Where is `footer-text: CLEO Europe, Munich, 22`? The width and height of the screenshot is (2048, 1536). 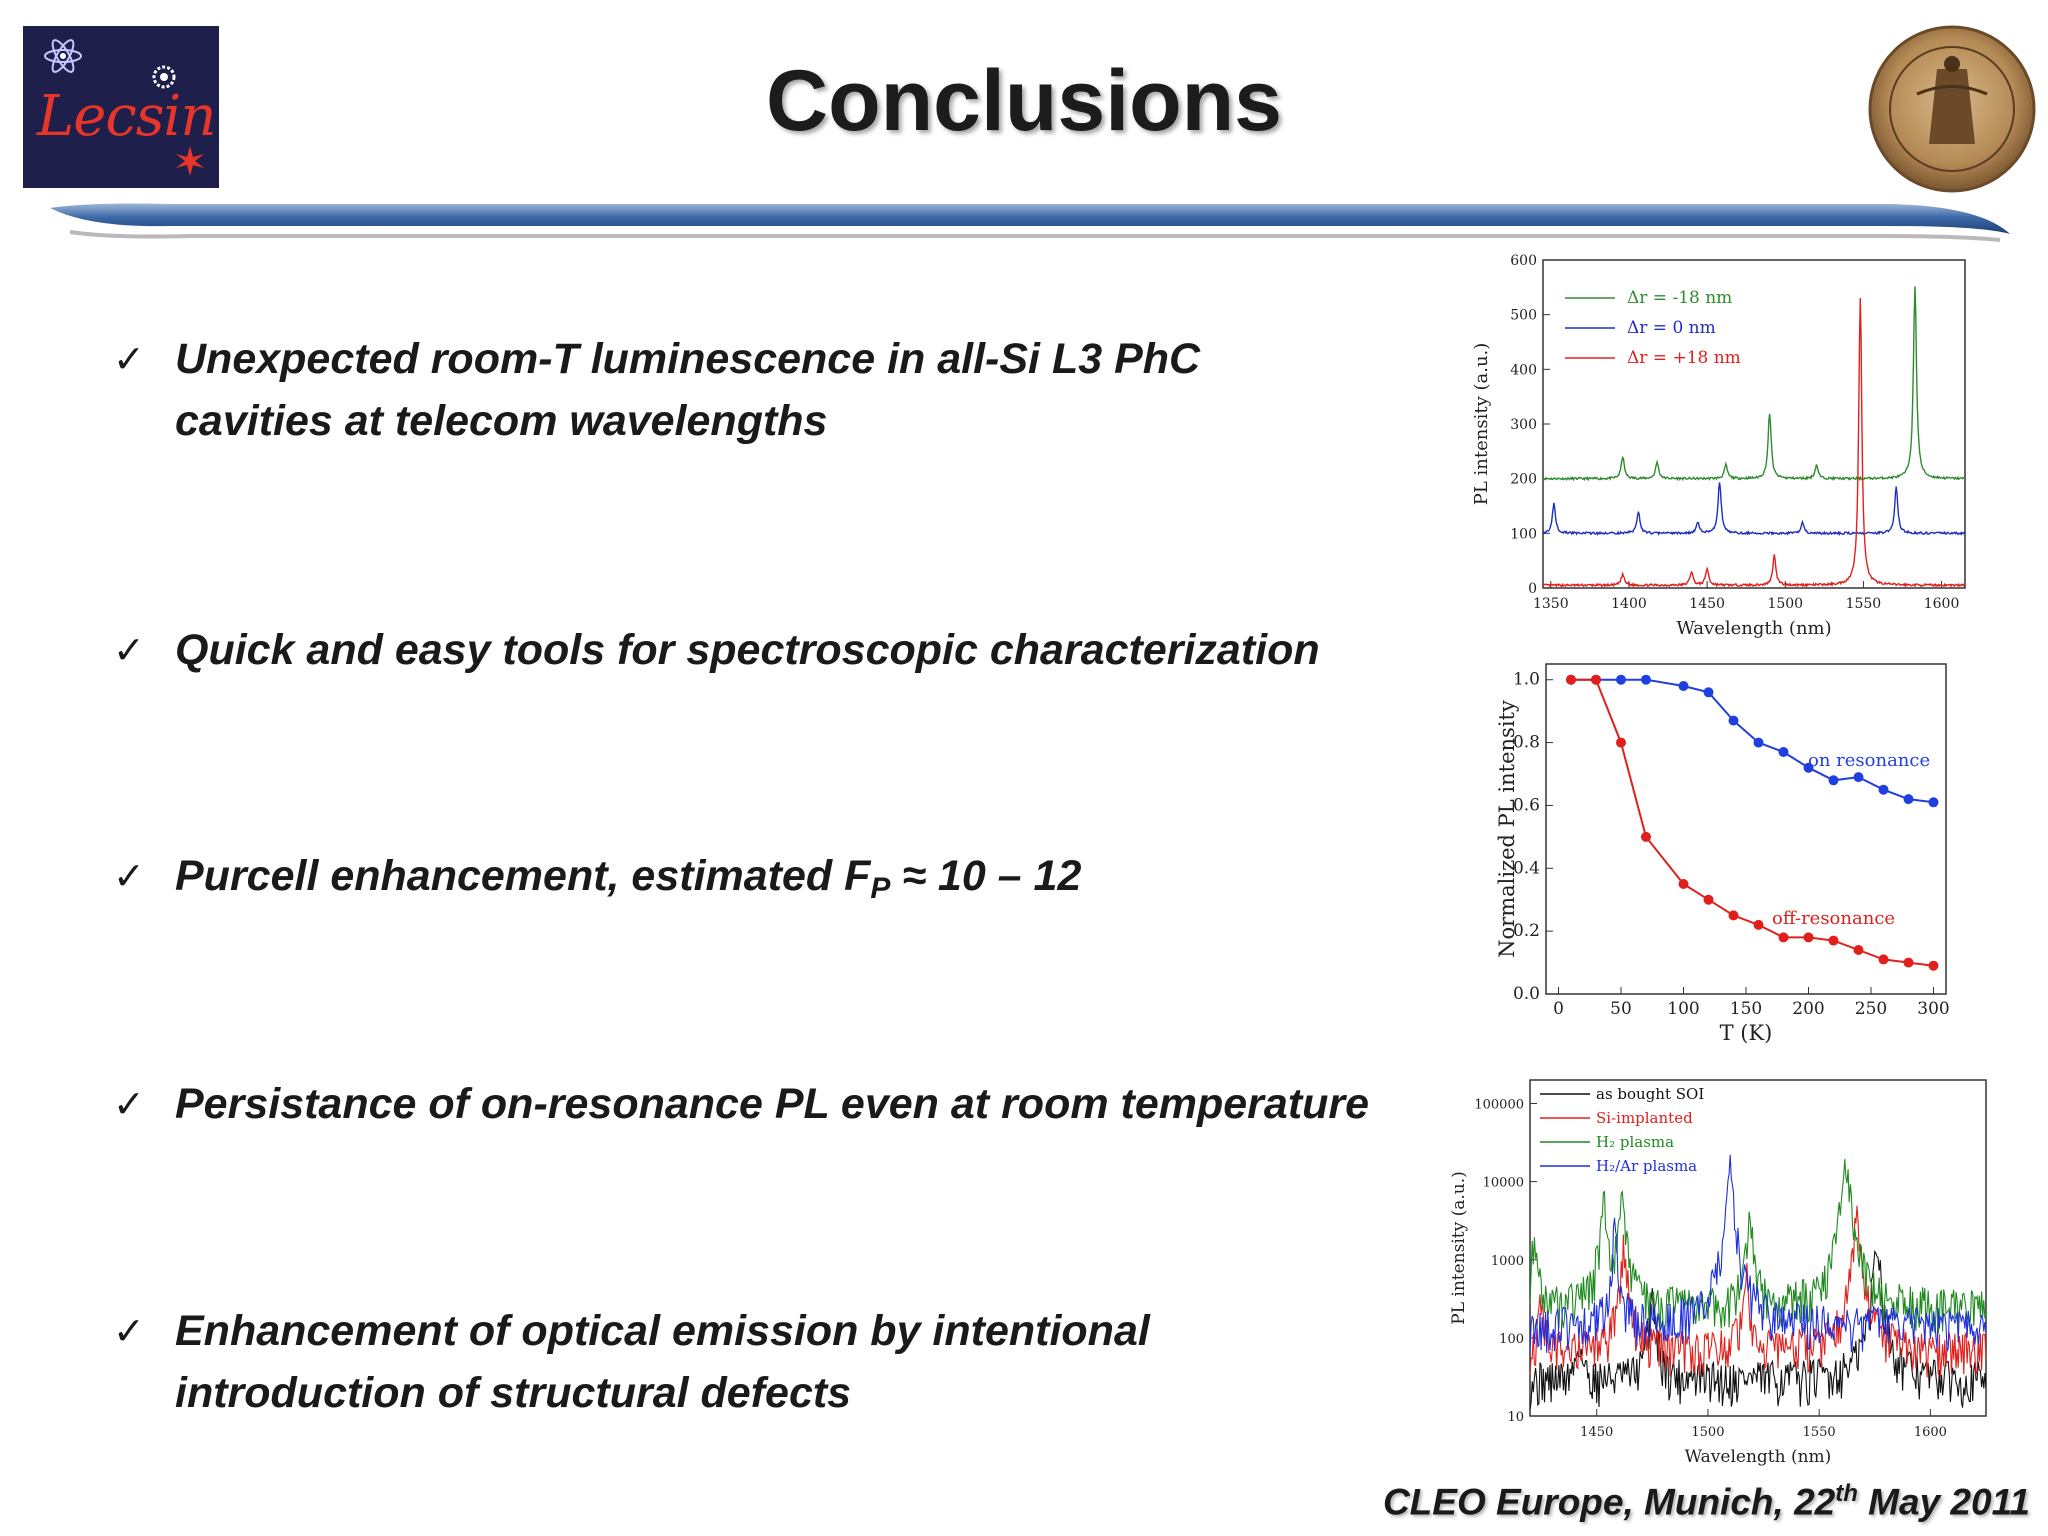
footer-text: CLEO Europe, Munich, 22 is located at coordinates (1609, 1502).